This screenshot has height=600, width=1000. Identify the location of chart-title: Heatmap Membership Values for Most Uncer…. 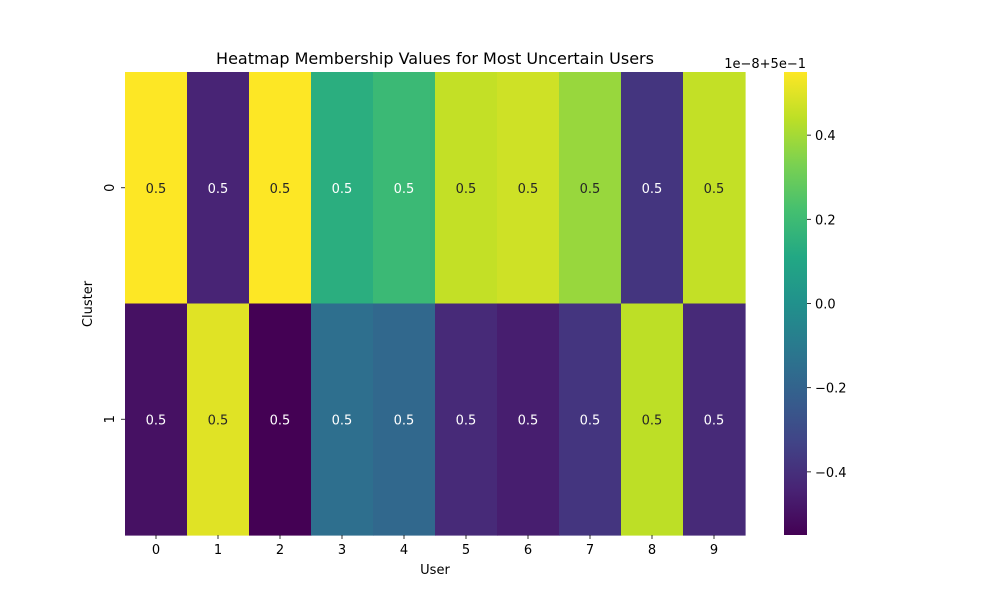
(435, 58).